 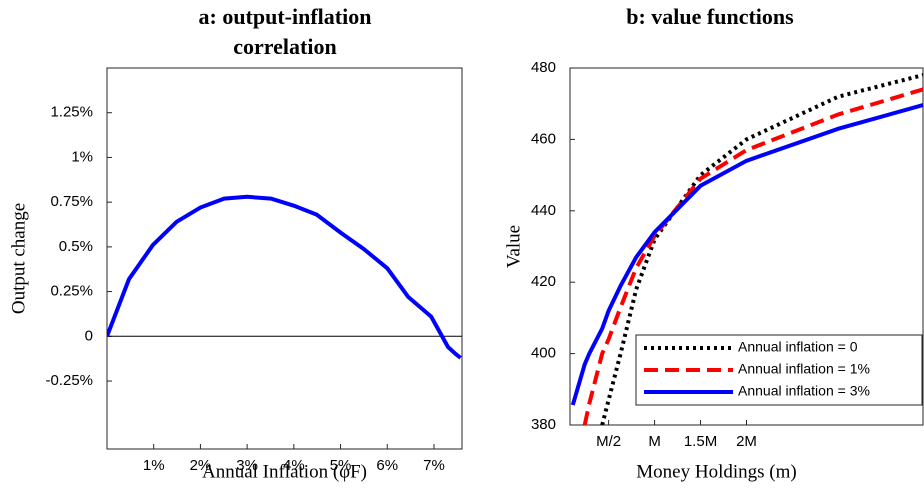 What do you see at coordinates (543, 281) in the screenshot?
I see `y-tick-label: 420` at bounding box center [543, 281].